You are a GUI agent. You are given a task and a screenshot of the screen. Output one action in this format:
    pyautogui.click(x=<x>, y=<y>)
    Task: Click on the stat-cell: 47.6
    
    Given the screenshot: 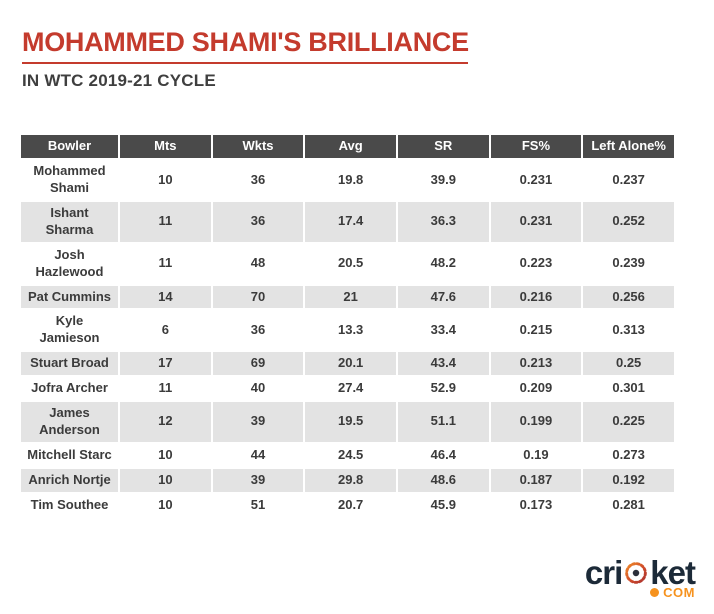 What is the action you would take?
    pyautogui.click(x=443, y=297)
    